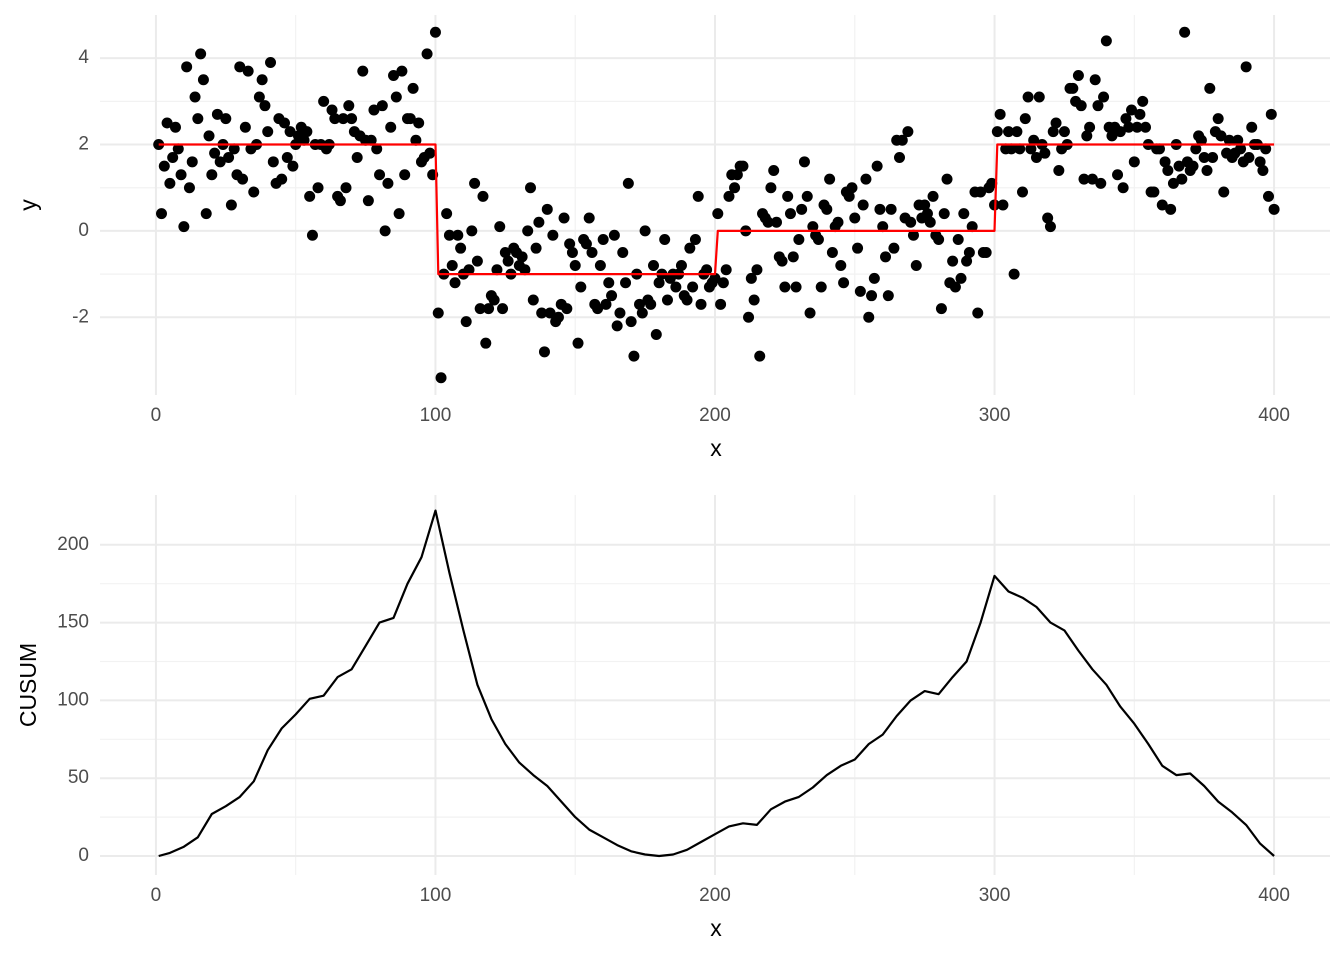  What do you see at coordinates (73, 544) in the screenshot?
I see `y-tick-label: 200` at bounding box center [73, 544].